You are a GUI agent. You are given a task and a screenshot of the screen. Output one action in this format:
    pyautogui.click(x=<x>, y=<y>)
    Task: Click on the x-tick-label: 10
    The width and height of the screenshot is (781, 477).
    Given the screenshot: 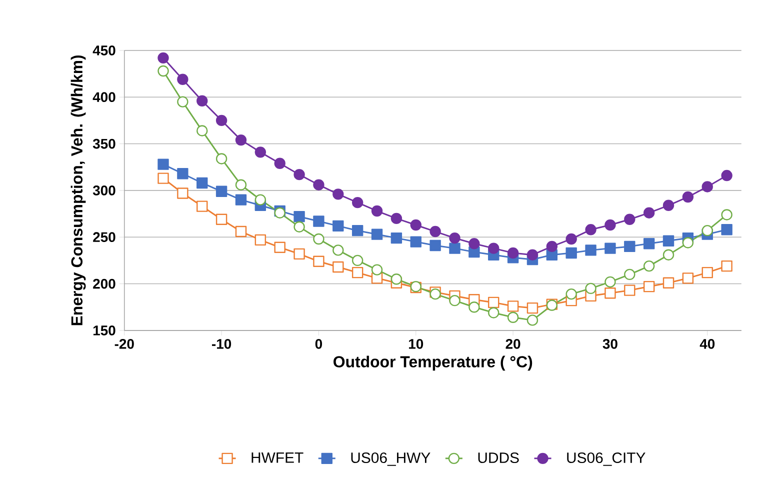 What is the action you would take?
    pyautogui.click(x=416, y=343)
    